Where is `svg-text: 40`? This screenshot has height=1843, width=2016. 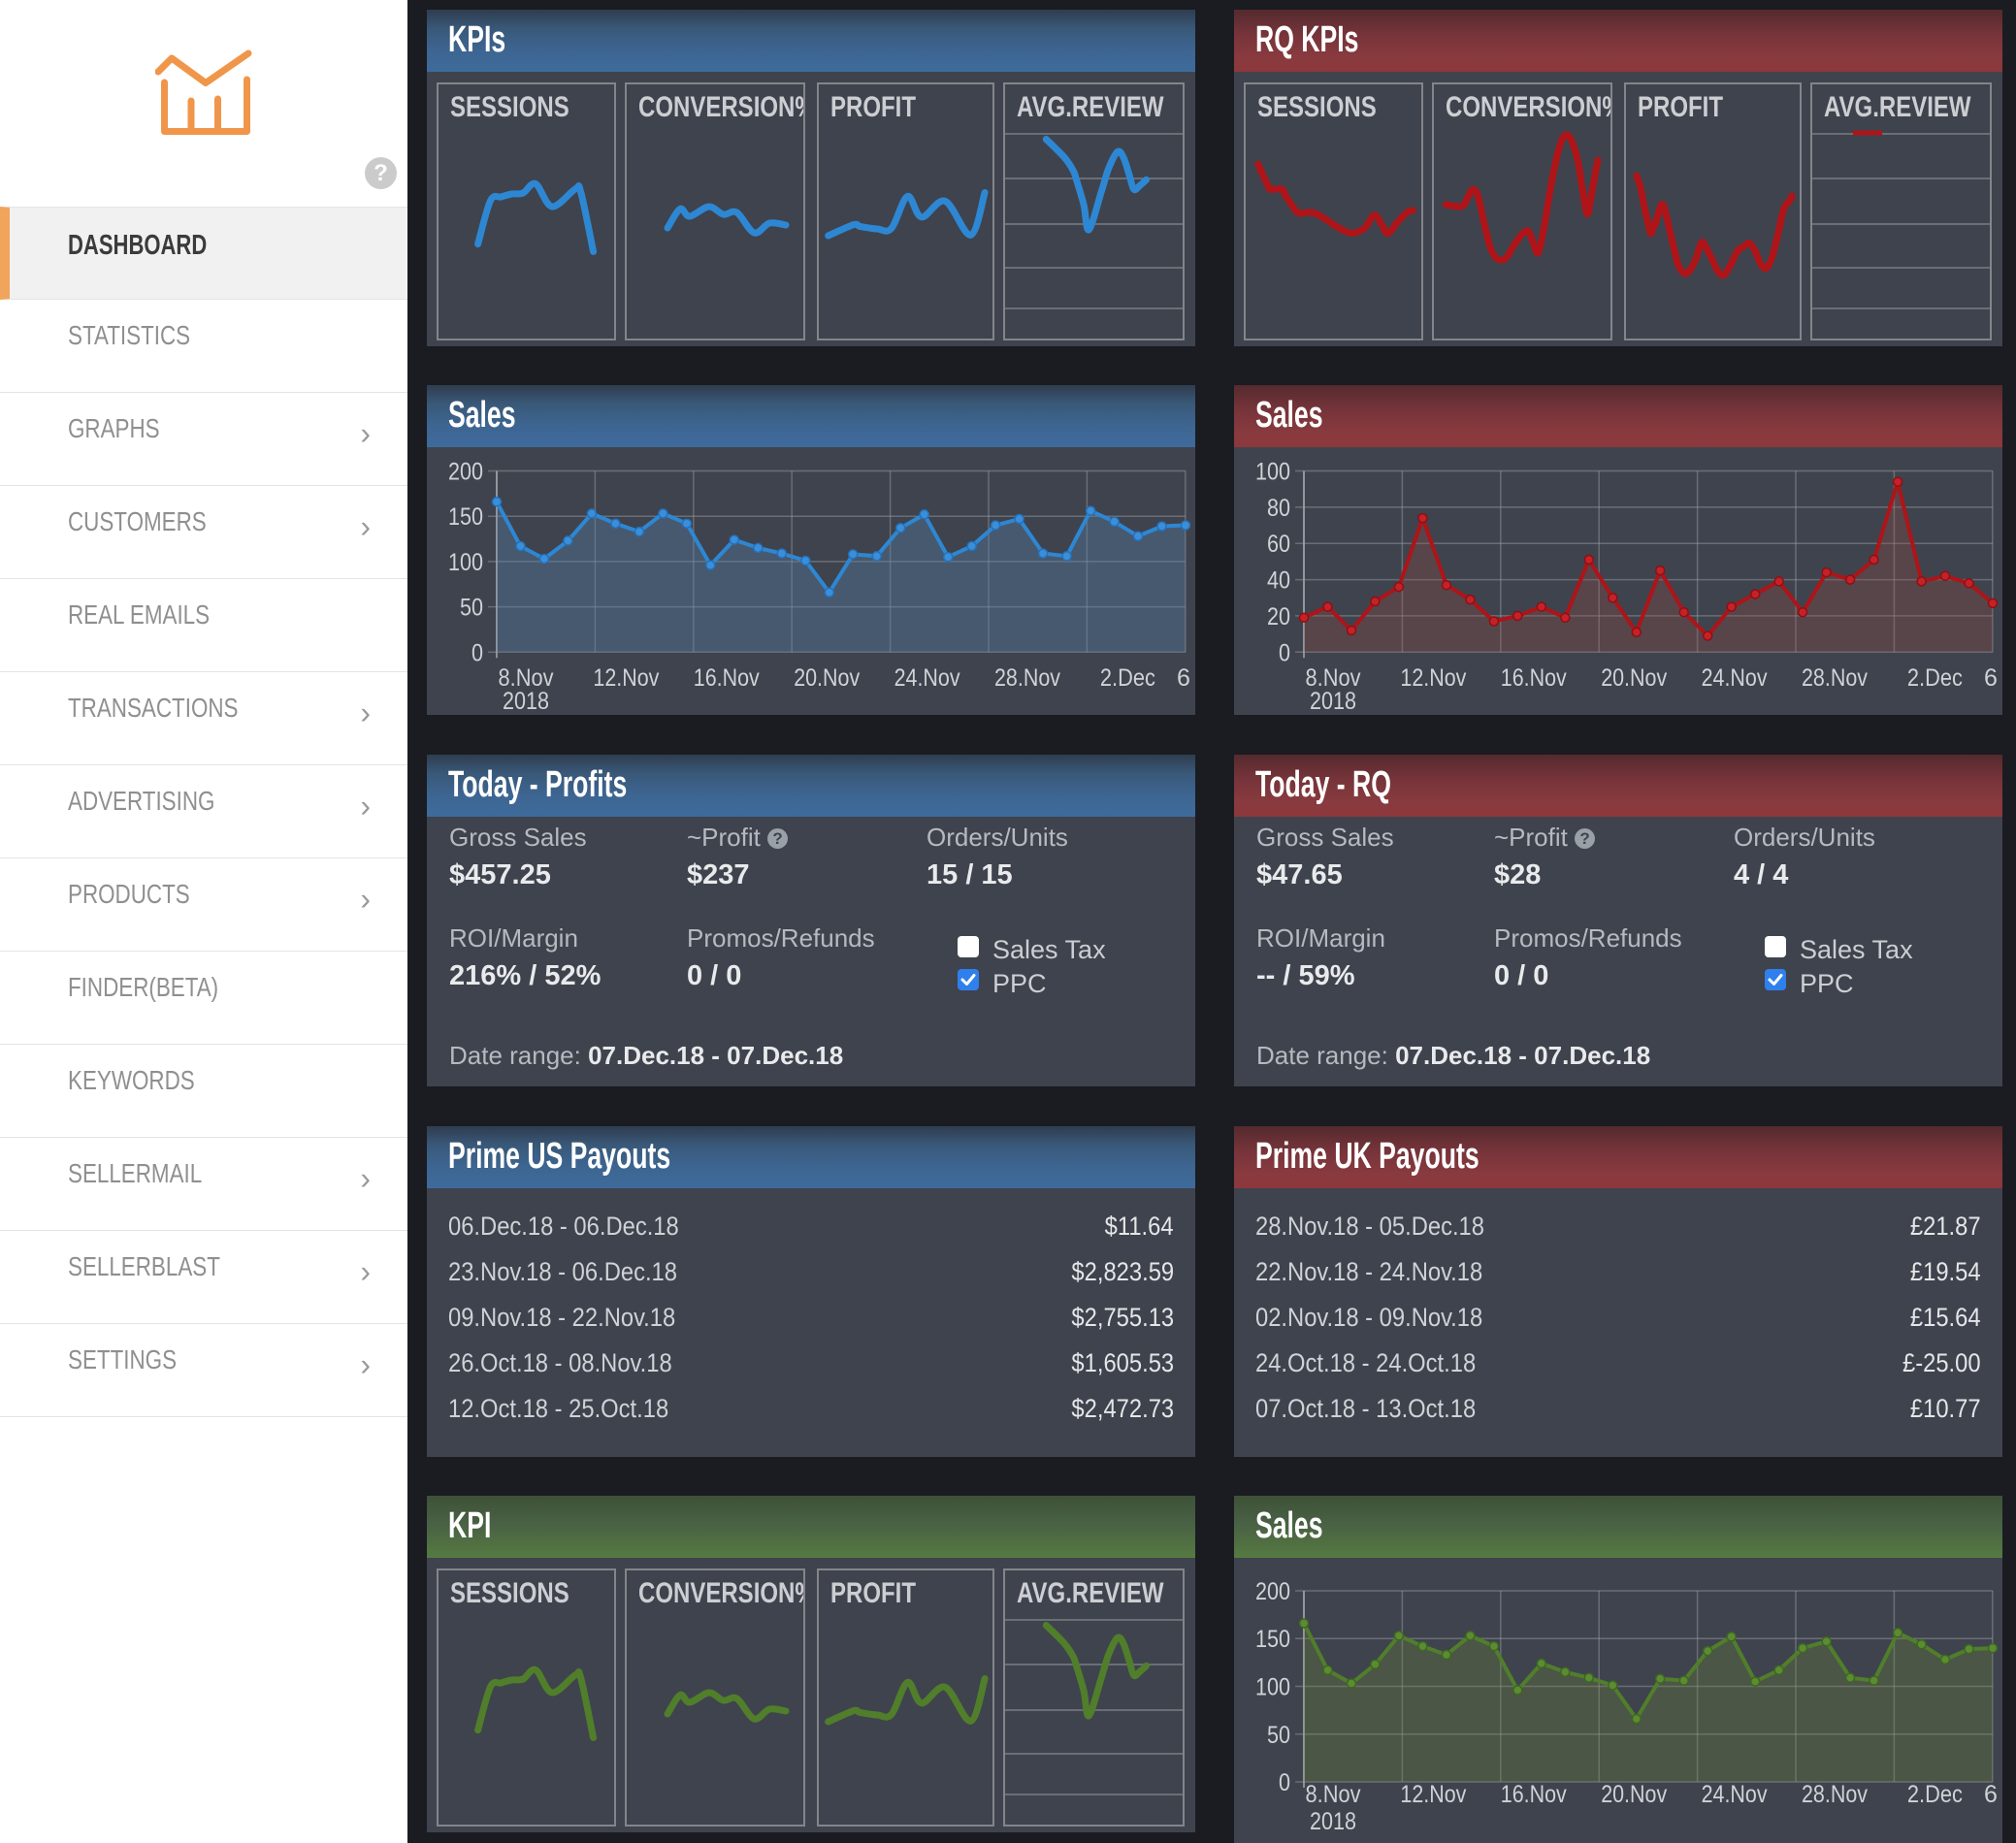
svg-text: 40 is located at coordinates (1278, 581).